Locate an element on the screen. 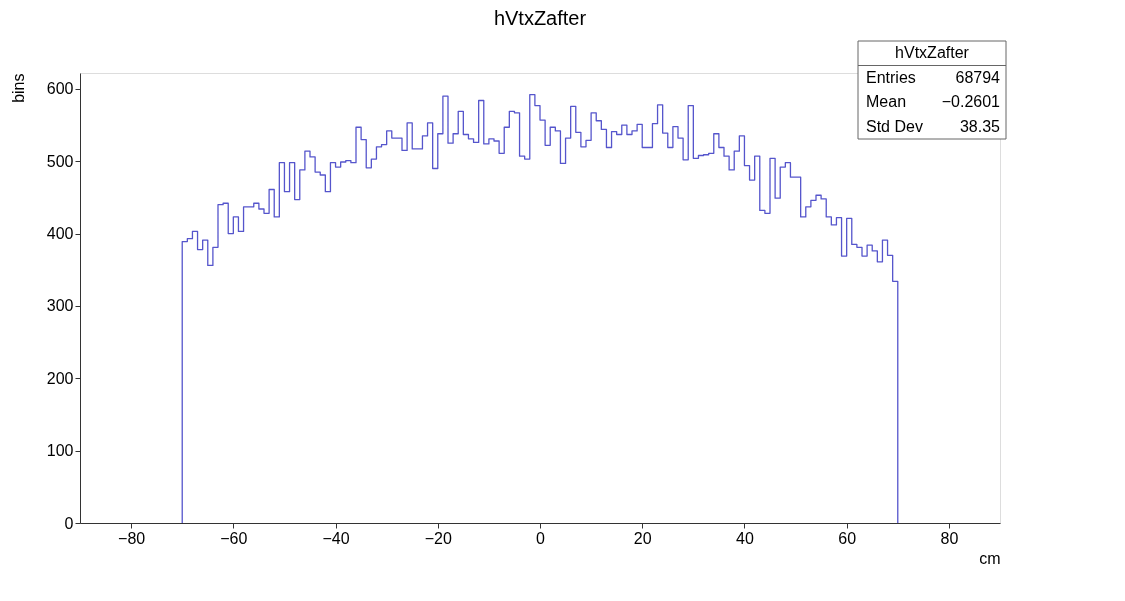 The width and height of the screenshot is (1125, 601). y-tick-label: 100 is located at coordinates (60, 451).